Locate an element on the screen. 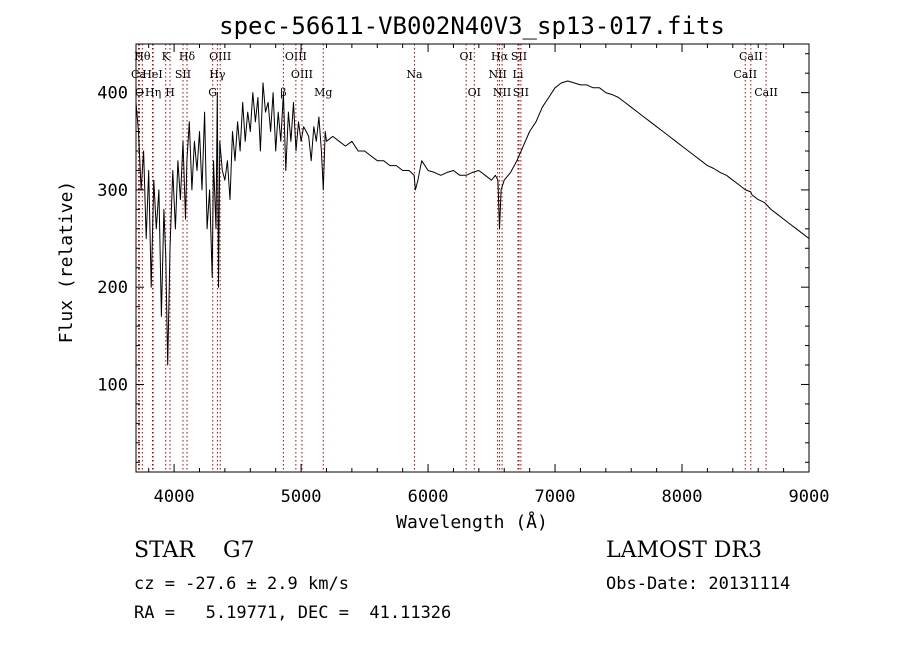  marker-label: Li is located at coordinates (518, 74).